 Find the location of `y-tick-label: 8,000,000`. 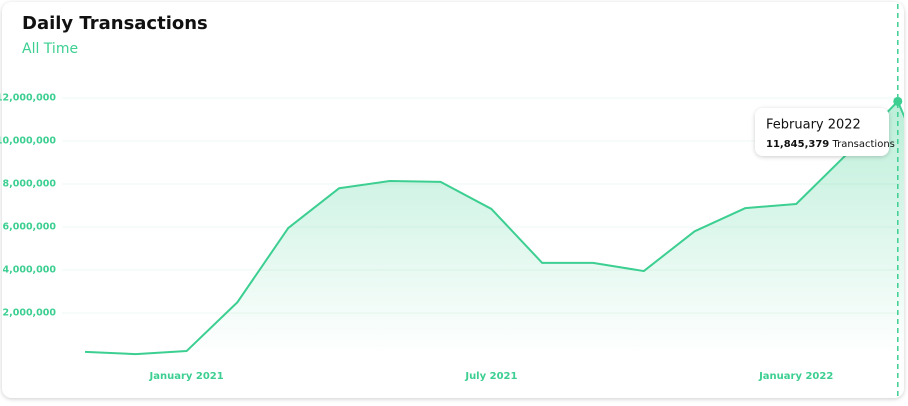

y-tick-label: 8,000,000 is located at coordinates (30, 184).